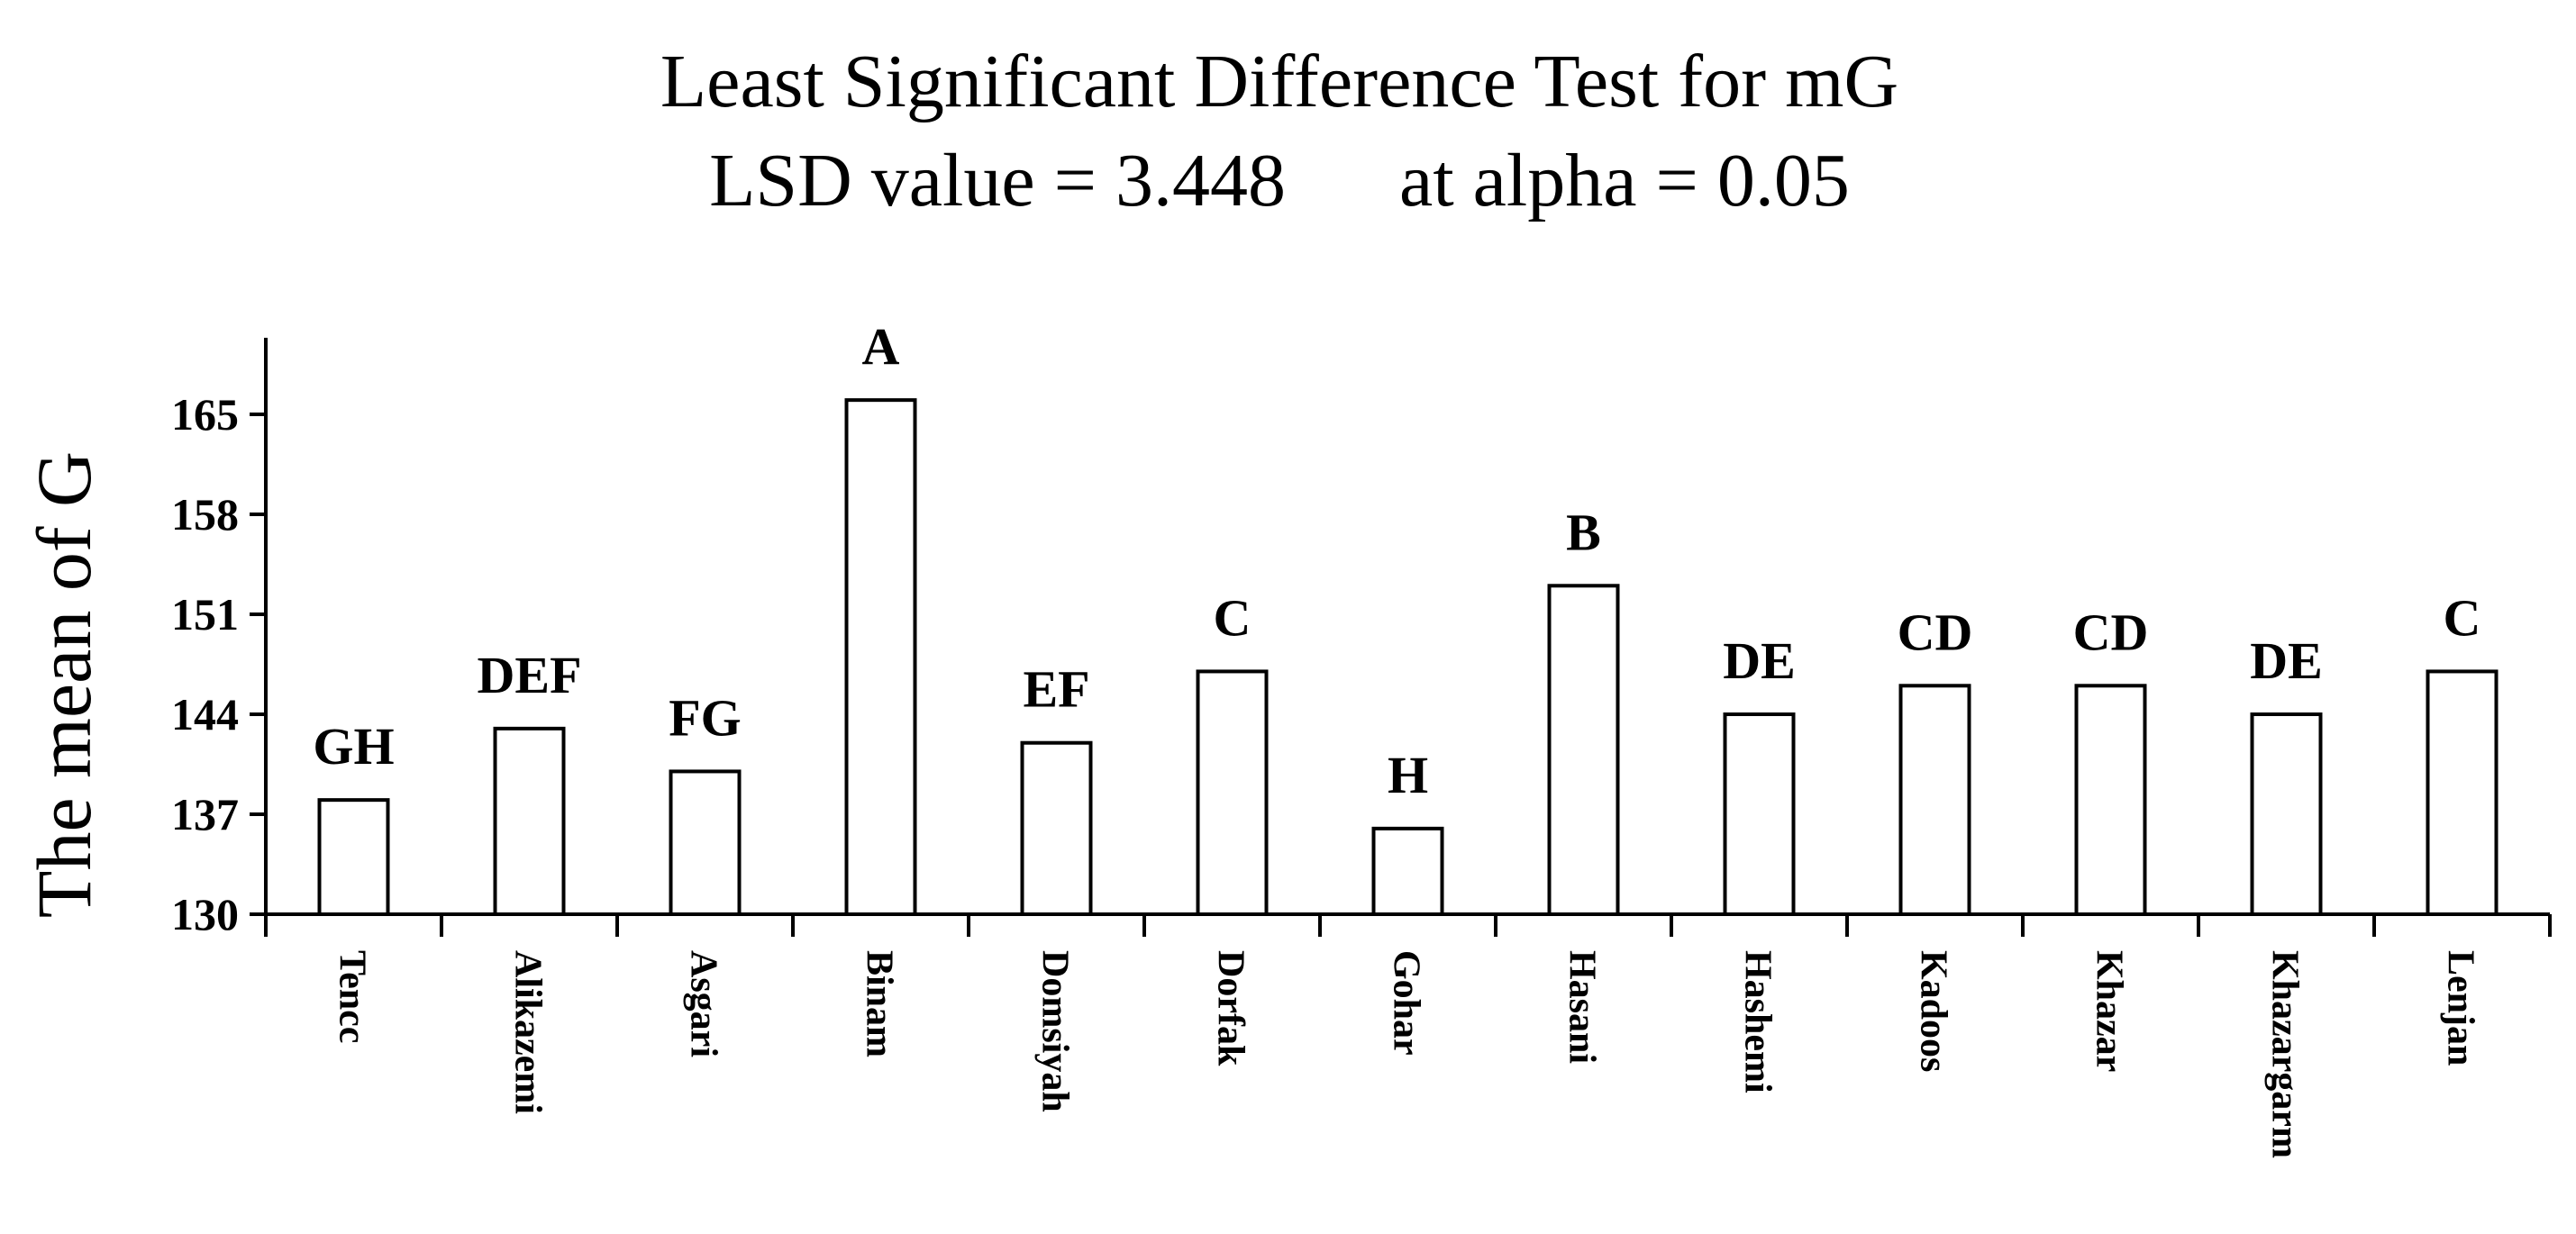  I want to click on y-tick-label: 165, so click(205, 414).